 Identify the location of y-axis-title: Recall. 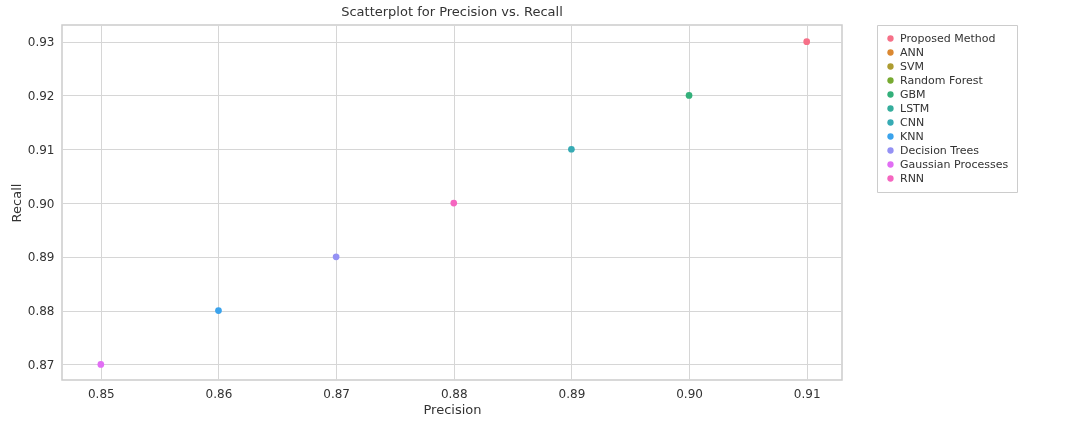
(16, 203).